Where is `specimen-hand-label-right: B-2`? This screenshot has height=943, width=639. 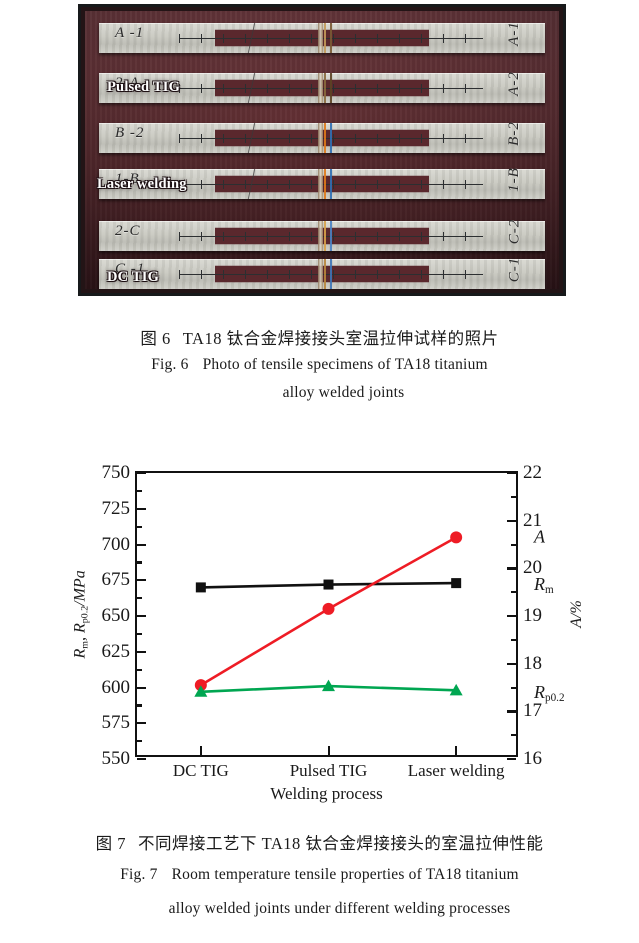 specimen-hand-label-right: B-2 is located at coordinates (514, 133).